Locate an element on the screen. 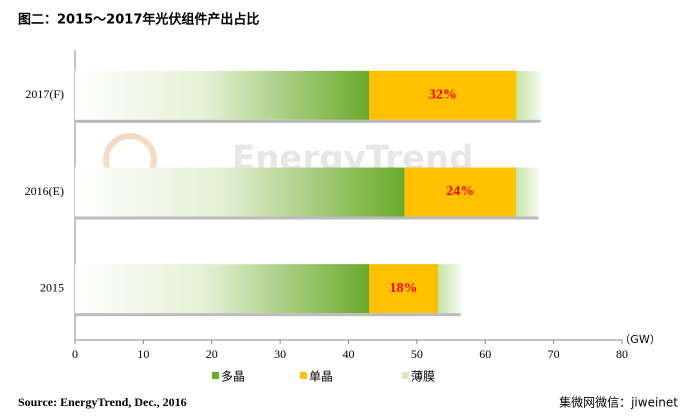 The width and height of the screenshot is (688, 419). chart-title: 图二：2015～2017年光伏组件产出占比 is located at coordinates (138, 20).